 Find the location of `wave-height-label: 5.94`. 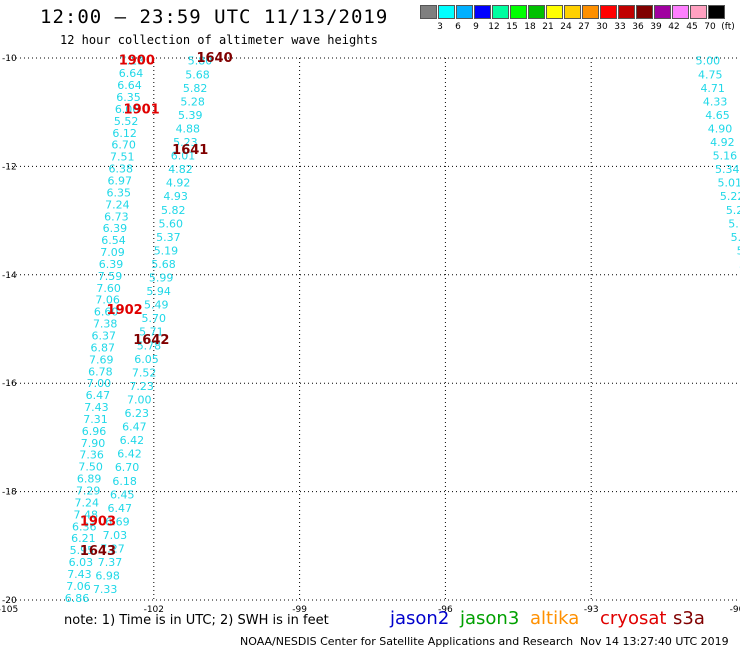

wave-height-label: 5.94 is located at coordinates (158, 291).